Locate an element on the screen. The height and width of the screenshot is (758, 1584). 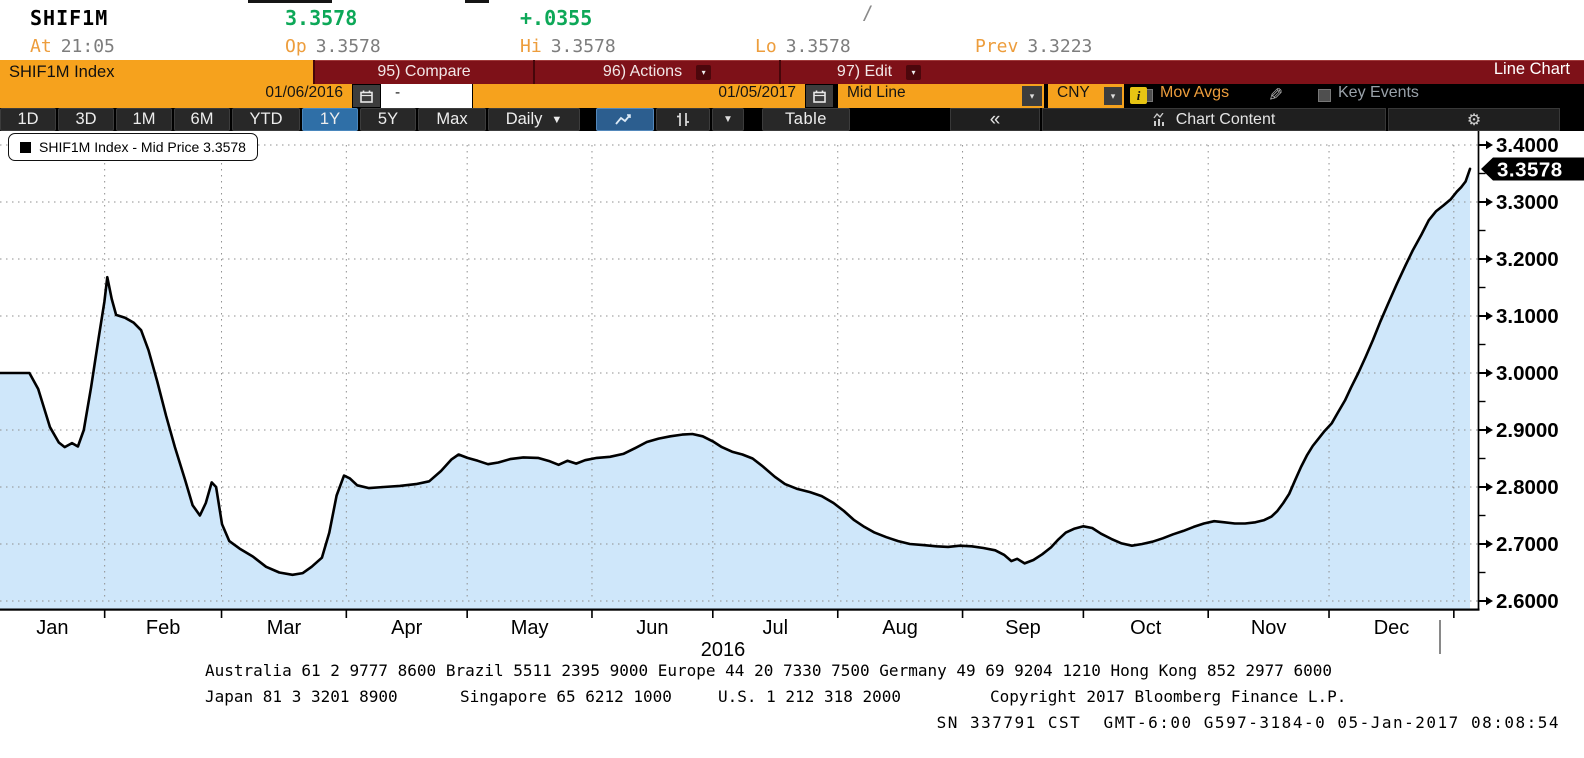
date-to-field: 01/05/2017 is located at coordinates (639, 96).